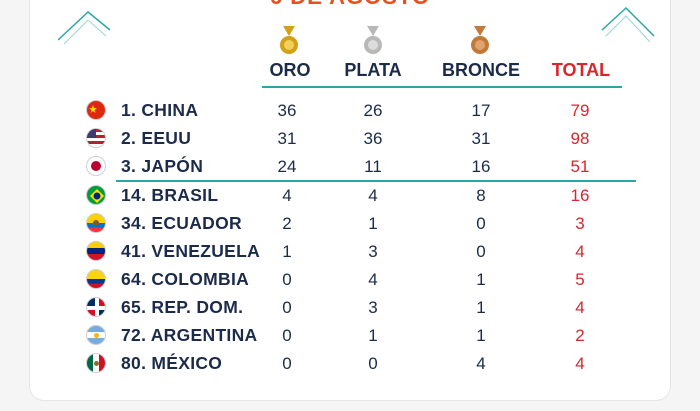 The image size is (700, 411). I want to click on top-three-divider, so click(376, 181).